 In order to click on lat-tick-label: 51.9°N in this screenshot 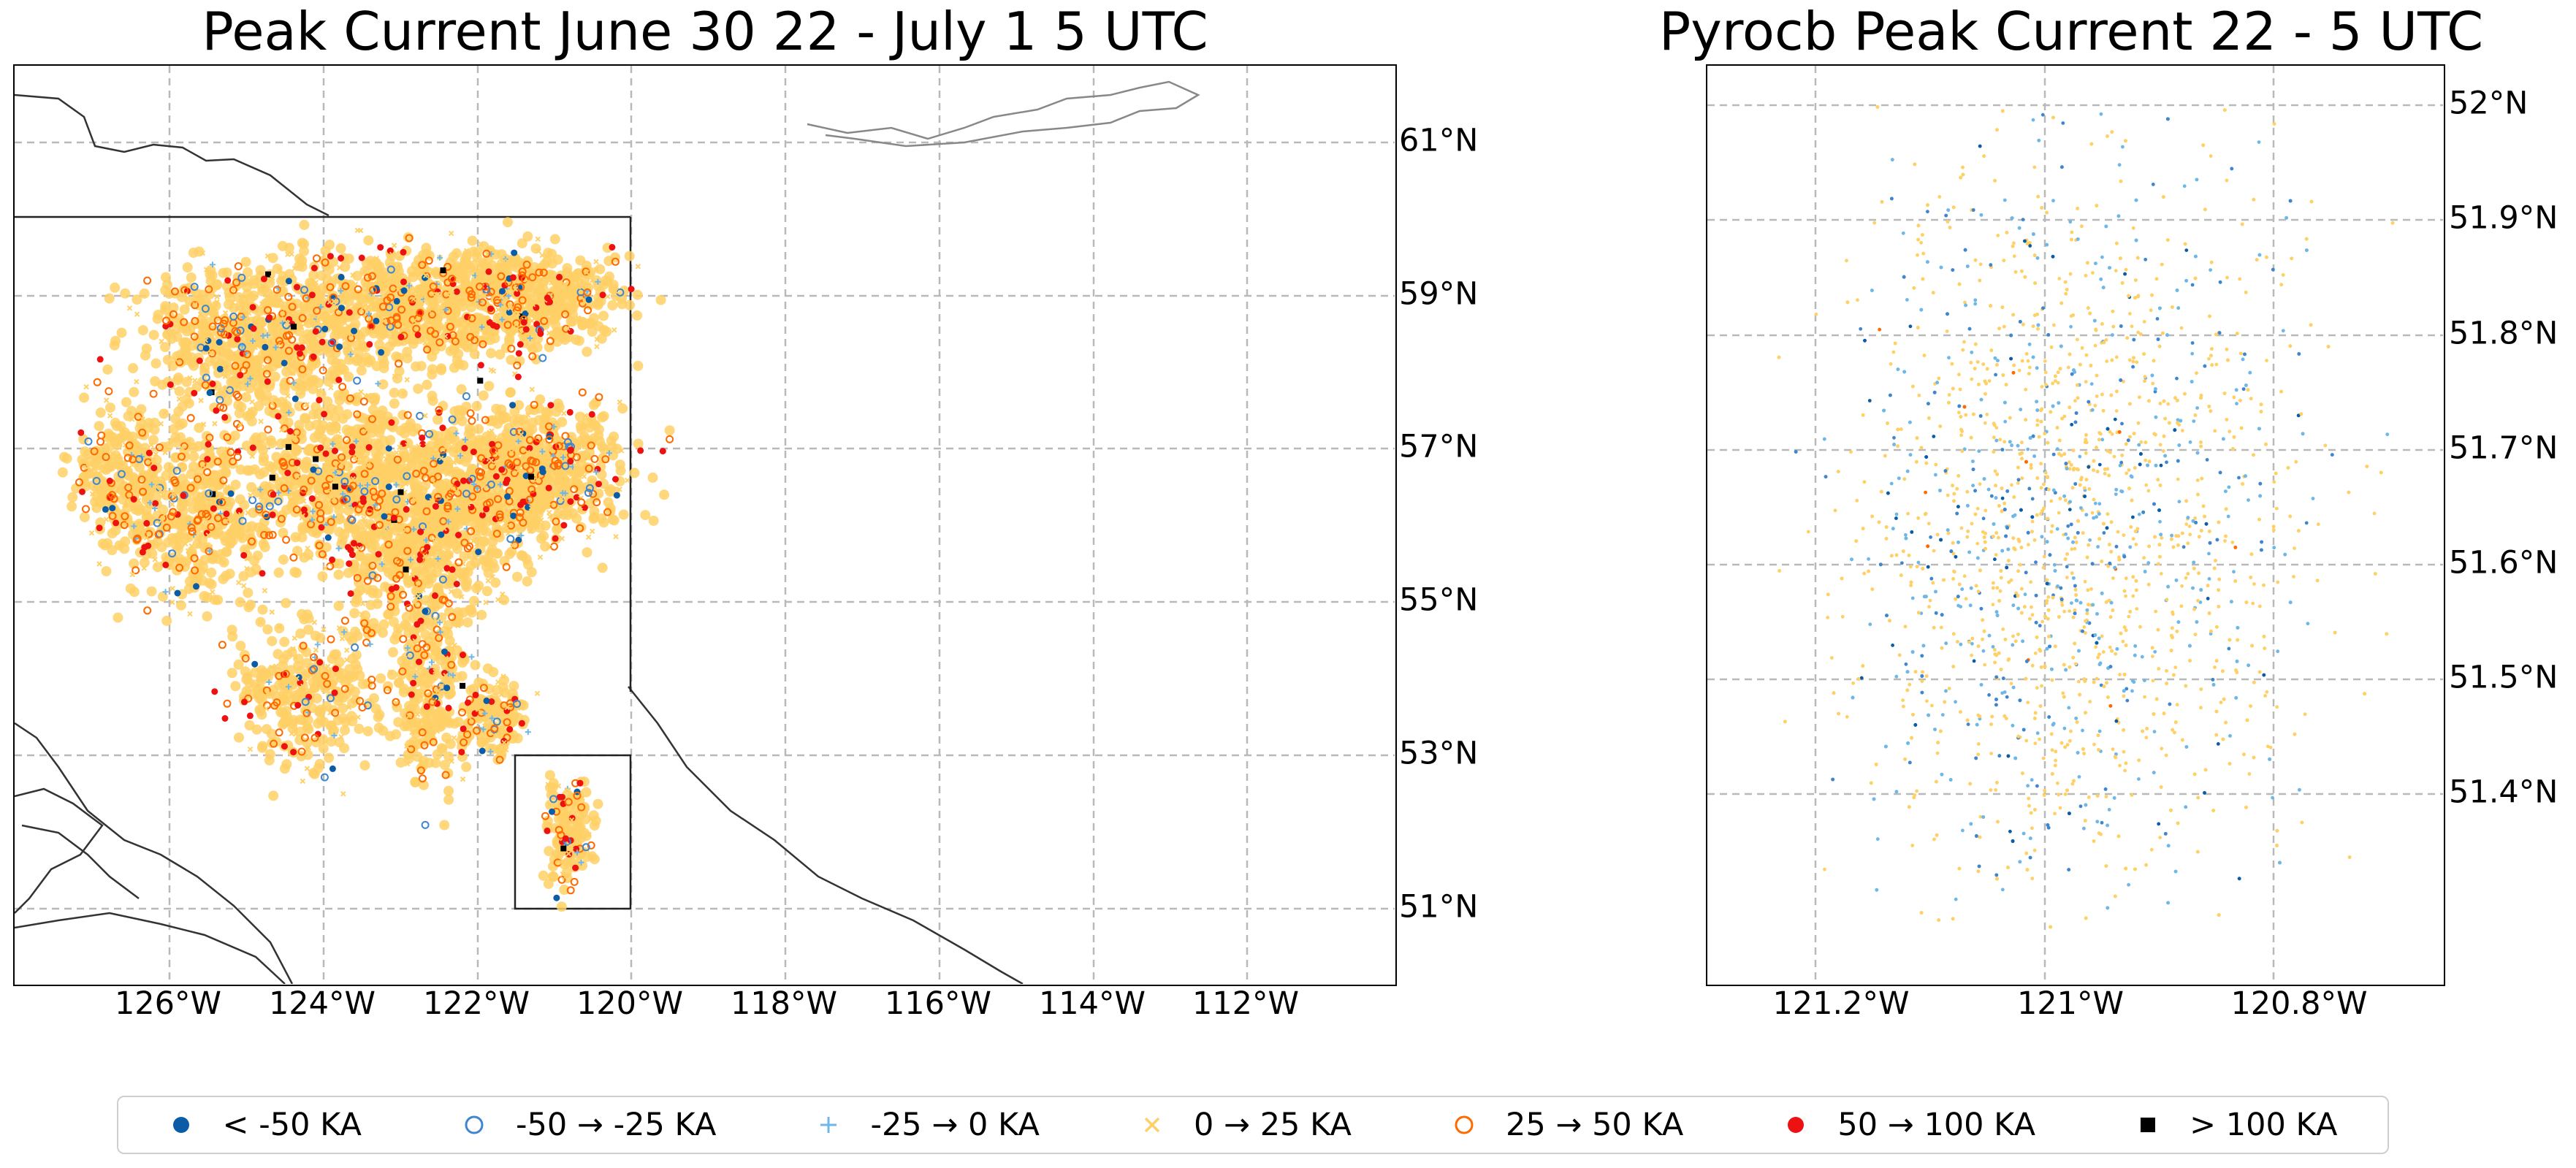, I will do `click(2504, 218)`.